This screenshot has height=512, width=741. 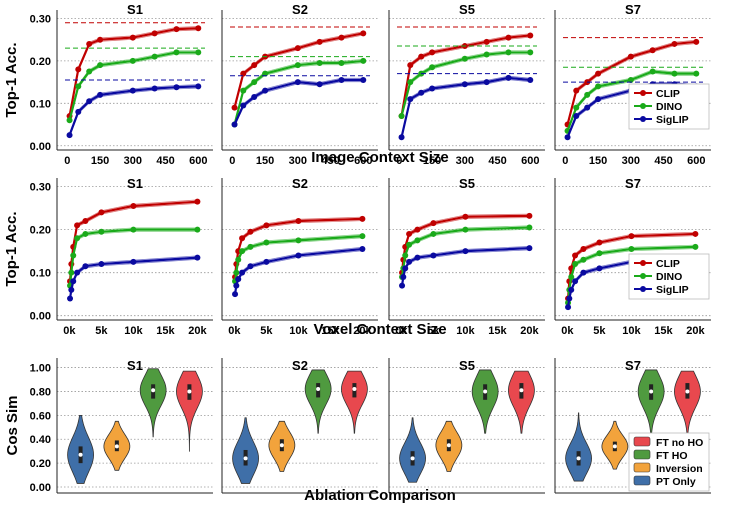 I want to click on chart-0-panel-2-xtick-label: 300, so click(x=465, y=161).